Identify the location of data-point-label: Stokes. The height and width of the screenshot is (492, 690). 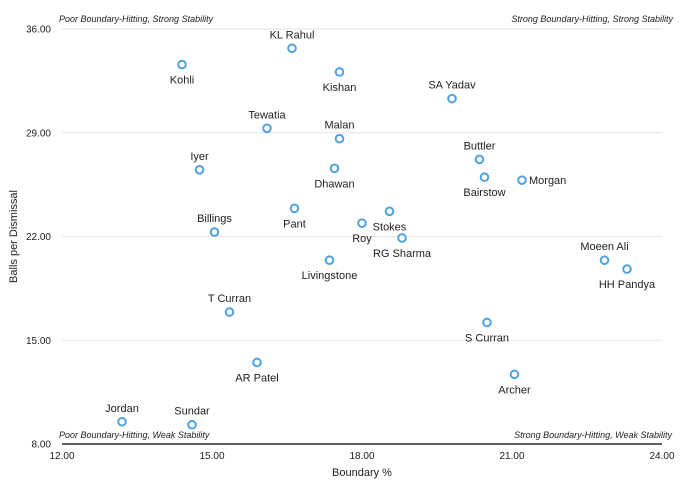
(390, 227).